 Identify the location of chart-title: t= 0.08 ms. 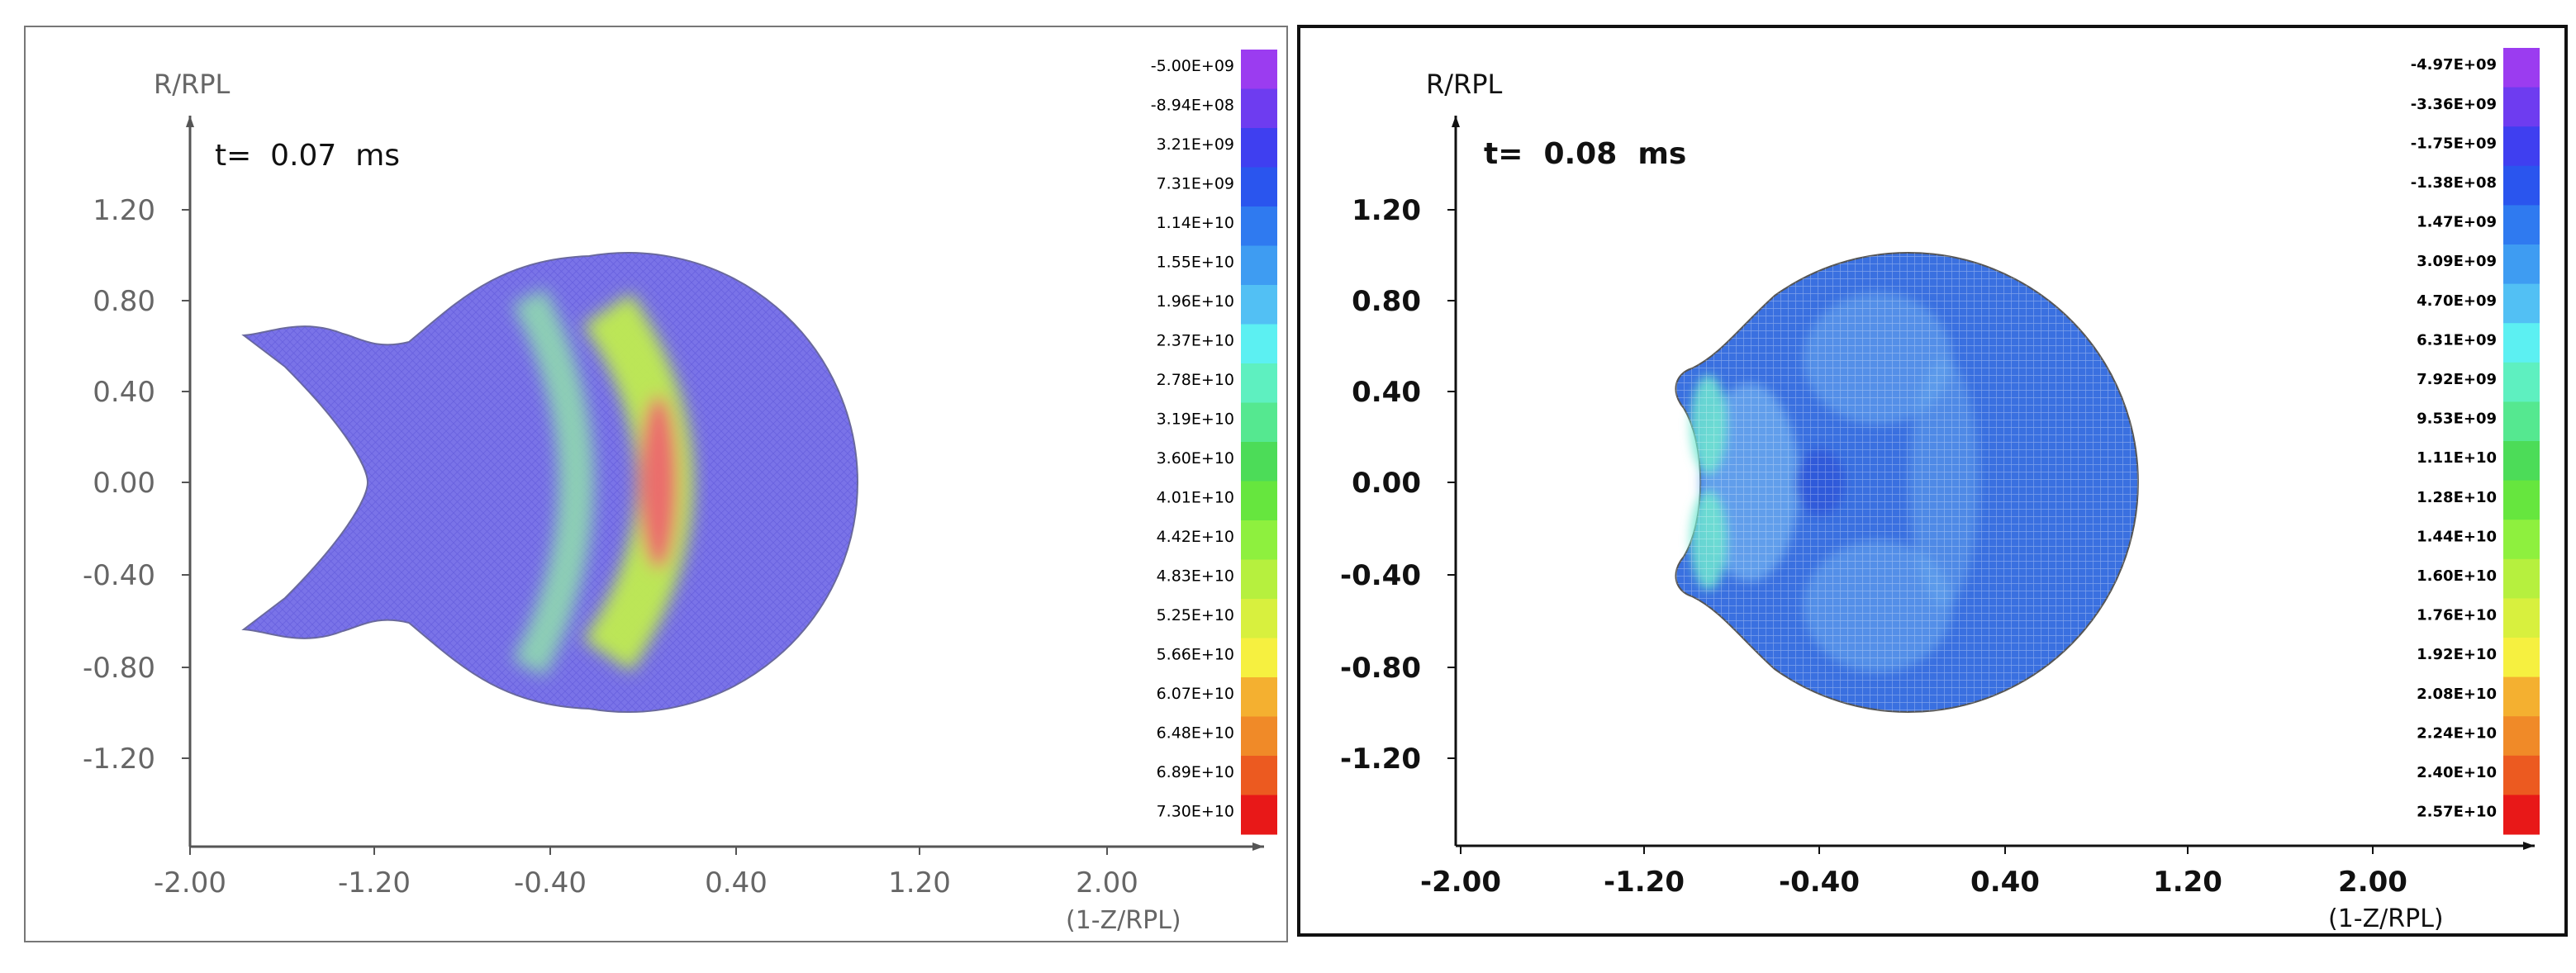
(1585, 154).